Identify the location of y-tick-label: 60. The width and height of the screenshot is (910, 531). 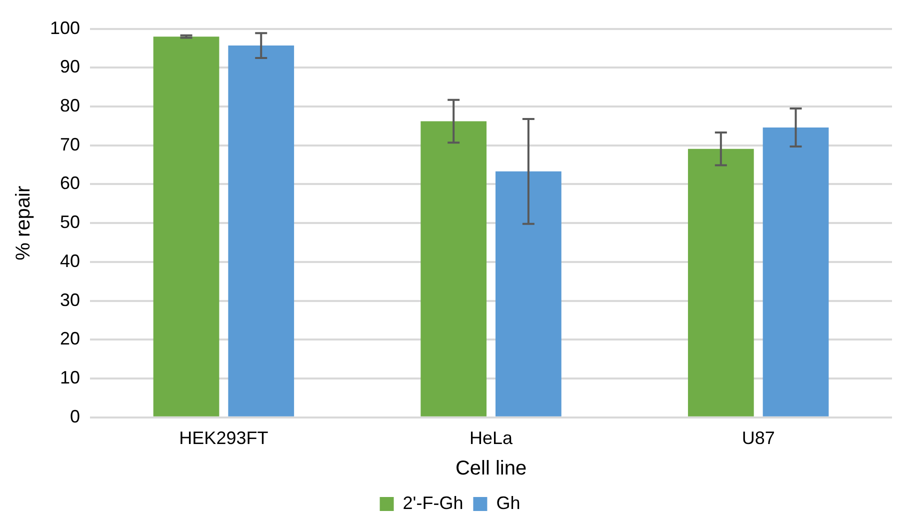
(70, 183).